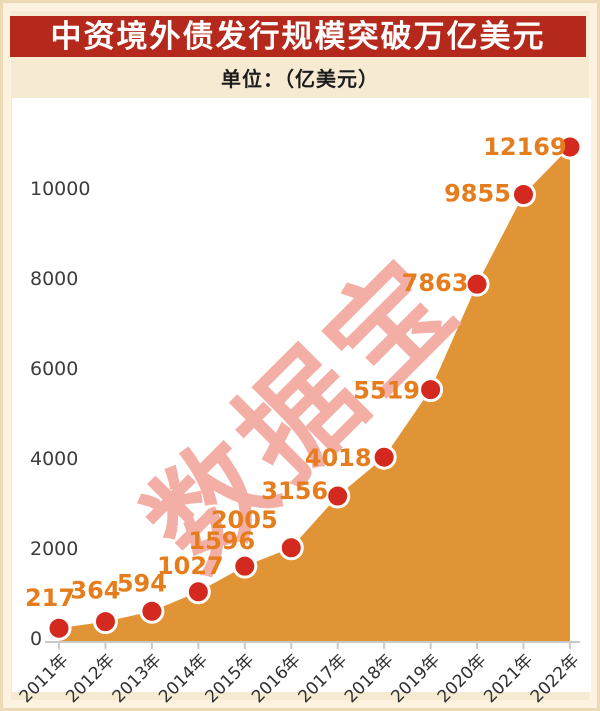 This screenshot has height=711, width=600. What do you see at coordinates (142, 583) in the screenshot?
I see `point-value-label: 594` at bounding box center [142, 583].